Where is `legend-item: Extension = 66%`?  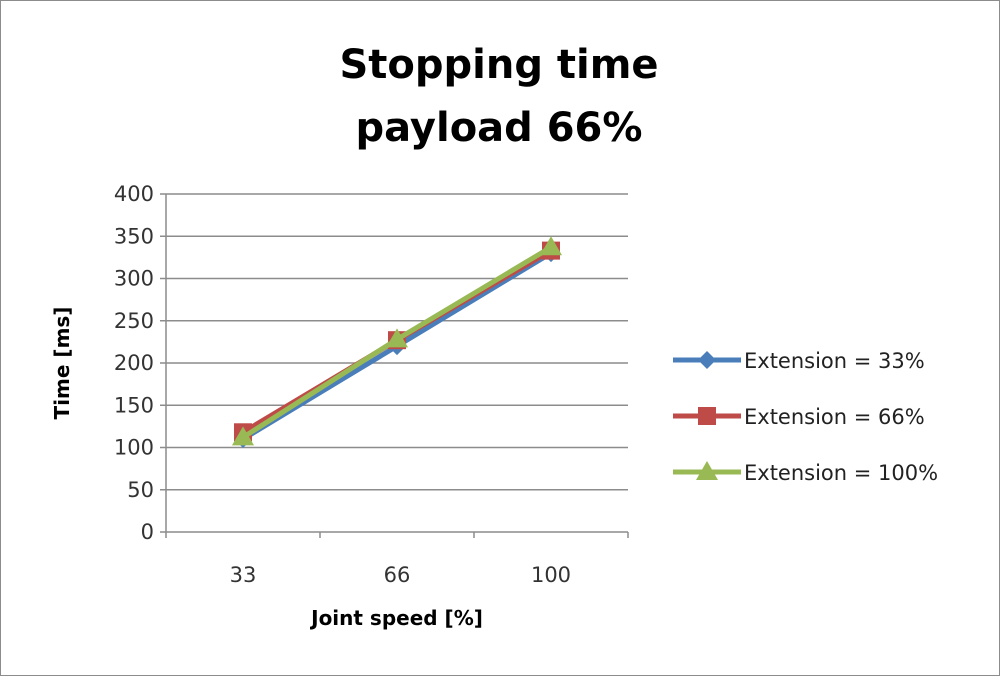 legend-item: Extension = 66% is located at coordinates (799, 417).